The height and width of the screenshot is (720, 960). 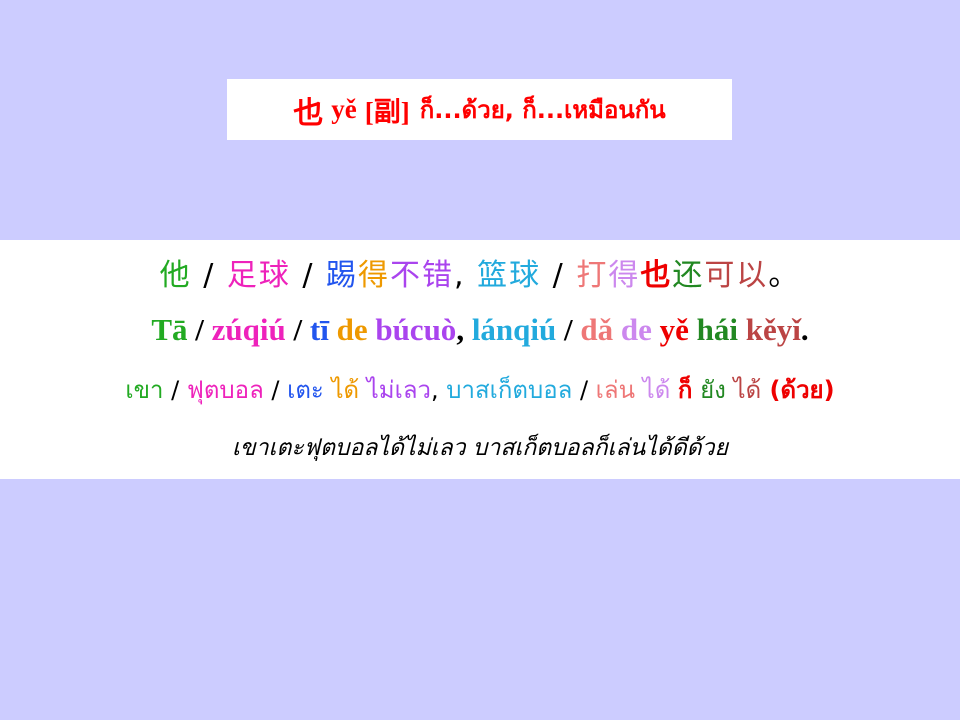 I want to click on segment: yě, so click(x=674, y=329).